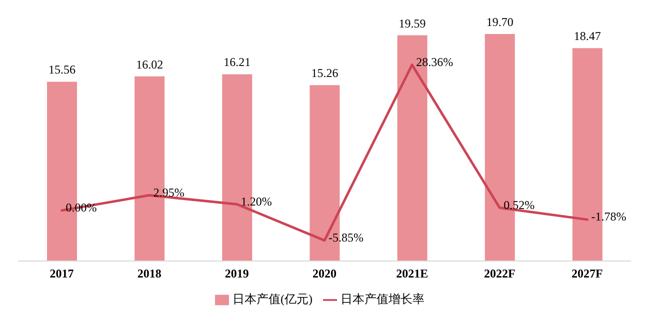 The height and width of the screenshot is (320, 649). What do you see at coordinates (587, 36) in the screenshot?
I see `data-label: 18.47` at bounding box center [587, 36].